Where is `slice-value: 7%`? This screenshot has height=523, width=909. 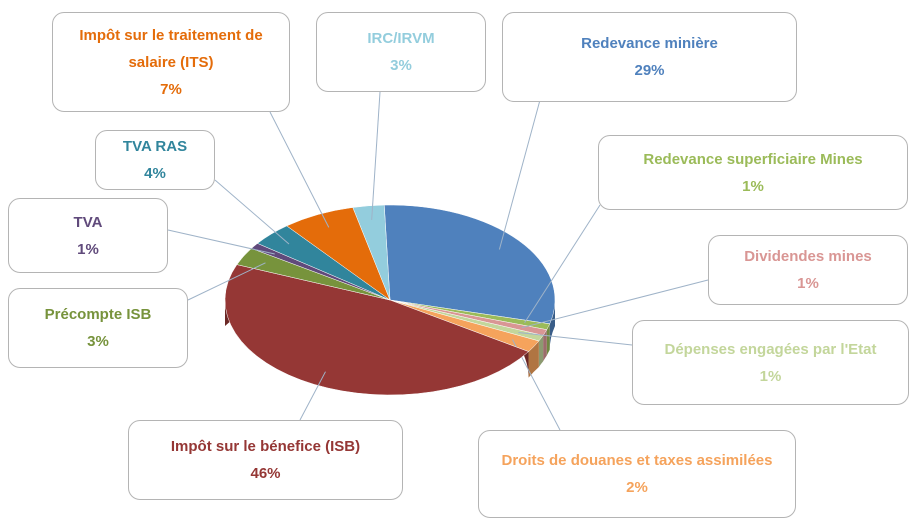 slice-value: 7% is located at coordinates (171, 89).